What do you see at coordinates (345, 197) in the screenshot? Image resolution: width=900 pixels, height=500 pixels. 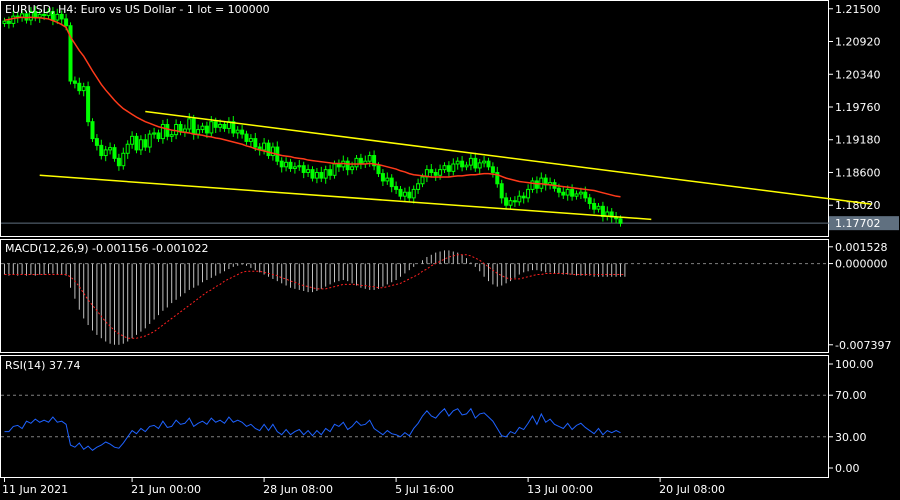 I see `trendline` at bounding box center [345, 197].